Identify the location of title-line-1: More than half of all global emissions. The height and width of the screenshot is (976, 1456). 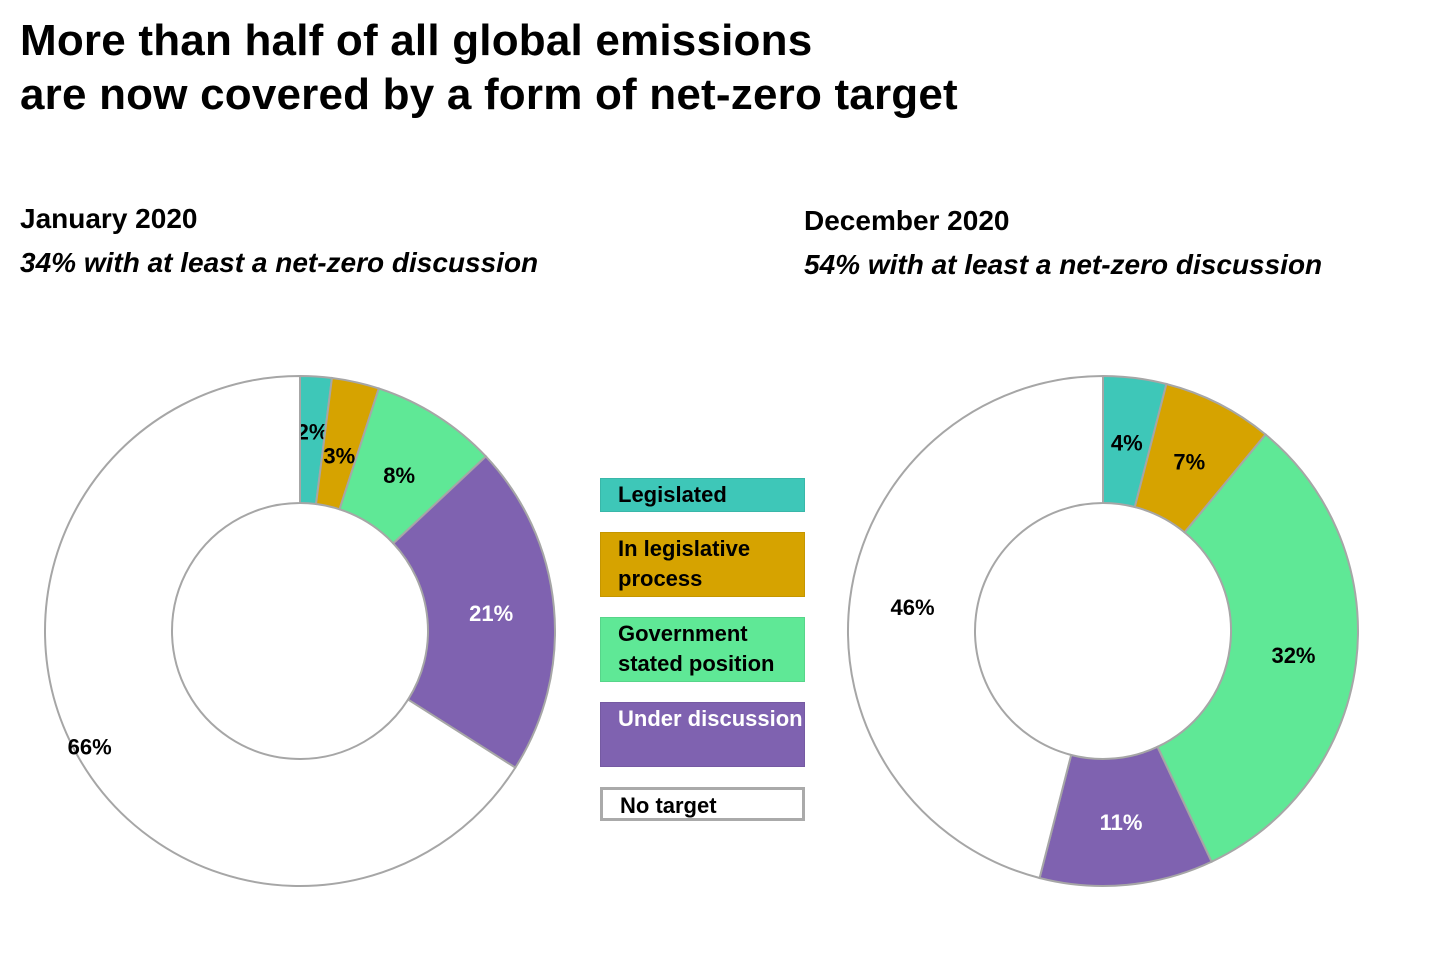
(416, 40).